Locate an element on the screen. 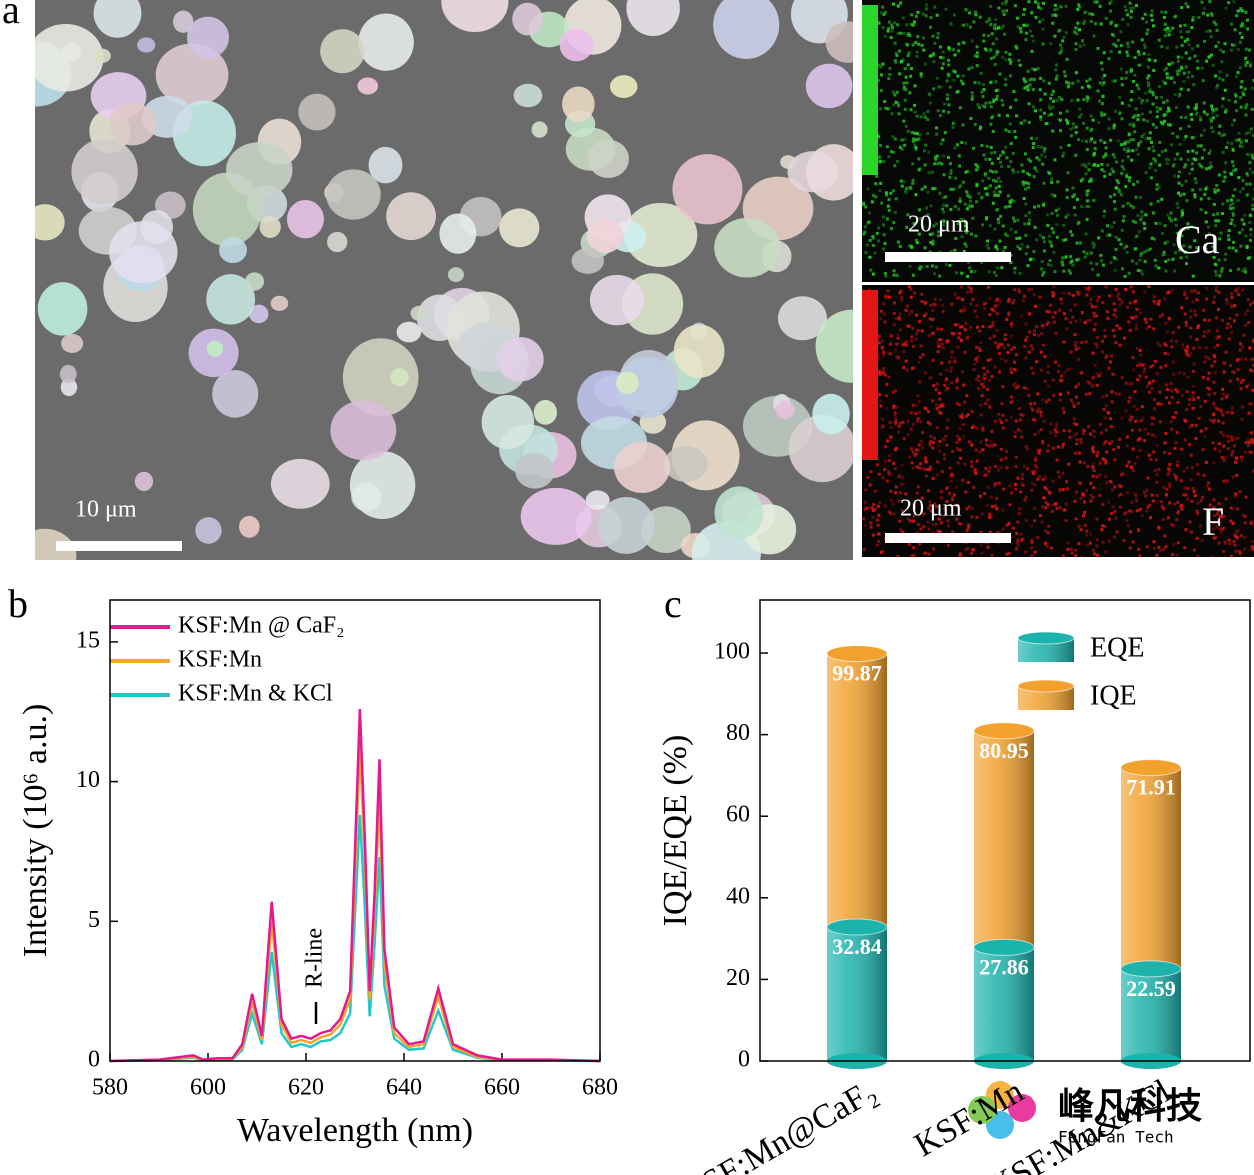 The image size is (1254, 1175). map-bar is located at coordinates (870, 375).